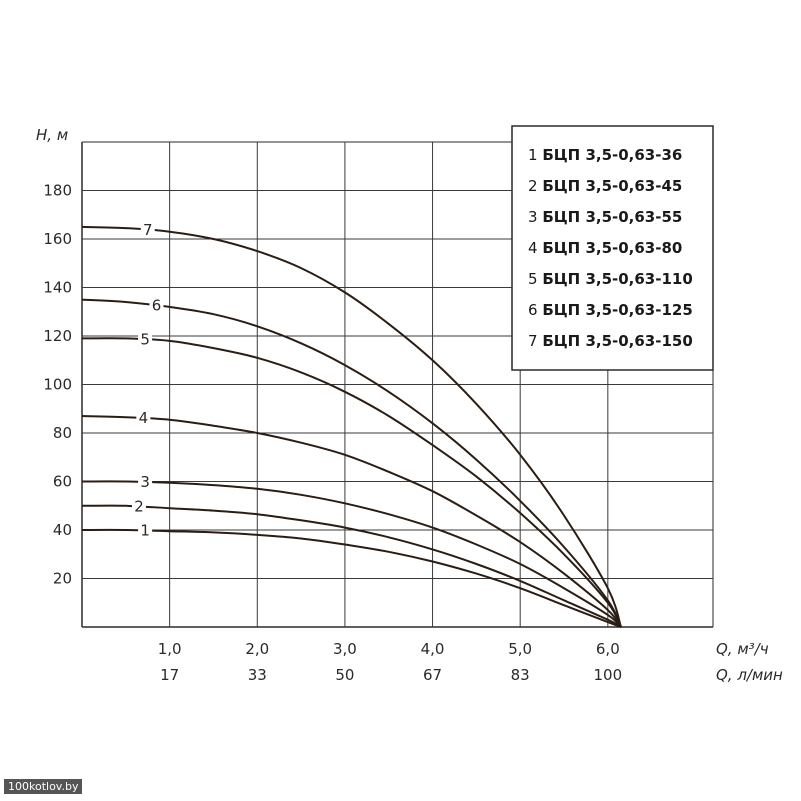 This screenshot has height=801, width=801. What do you see at coordinates (57, 239) in the screenshot?
I see `y-tick-label: 160` at bounding box center [57, 239].